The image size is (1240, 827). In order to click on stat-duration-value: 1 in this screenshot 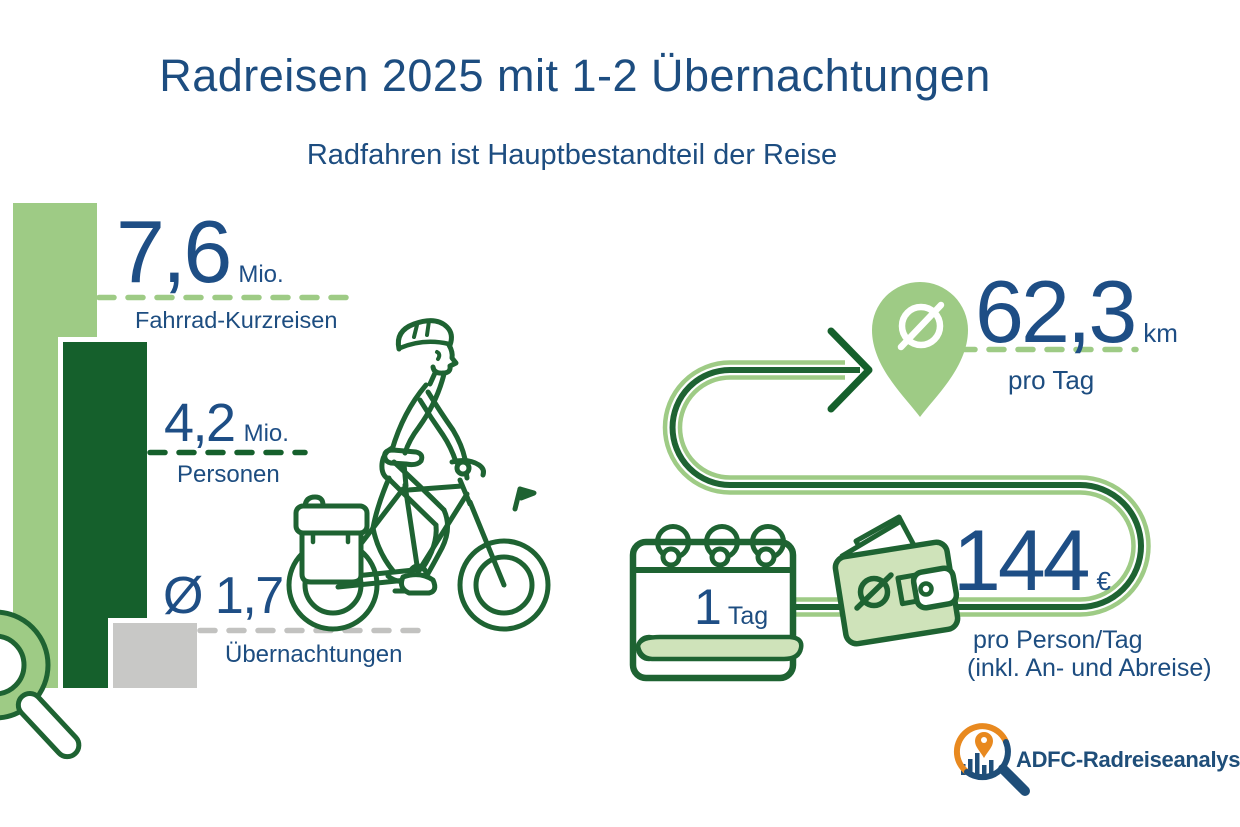, I will do `click(708, 607)`.